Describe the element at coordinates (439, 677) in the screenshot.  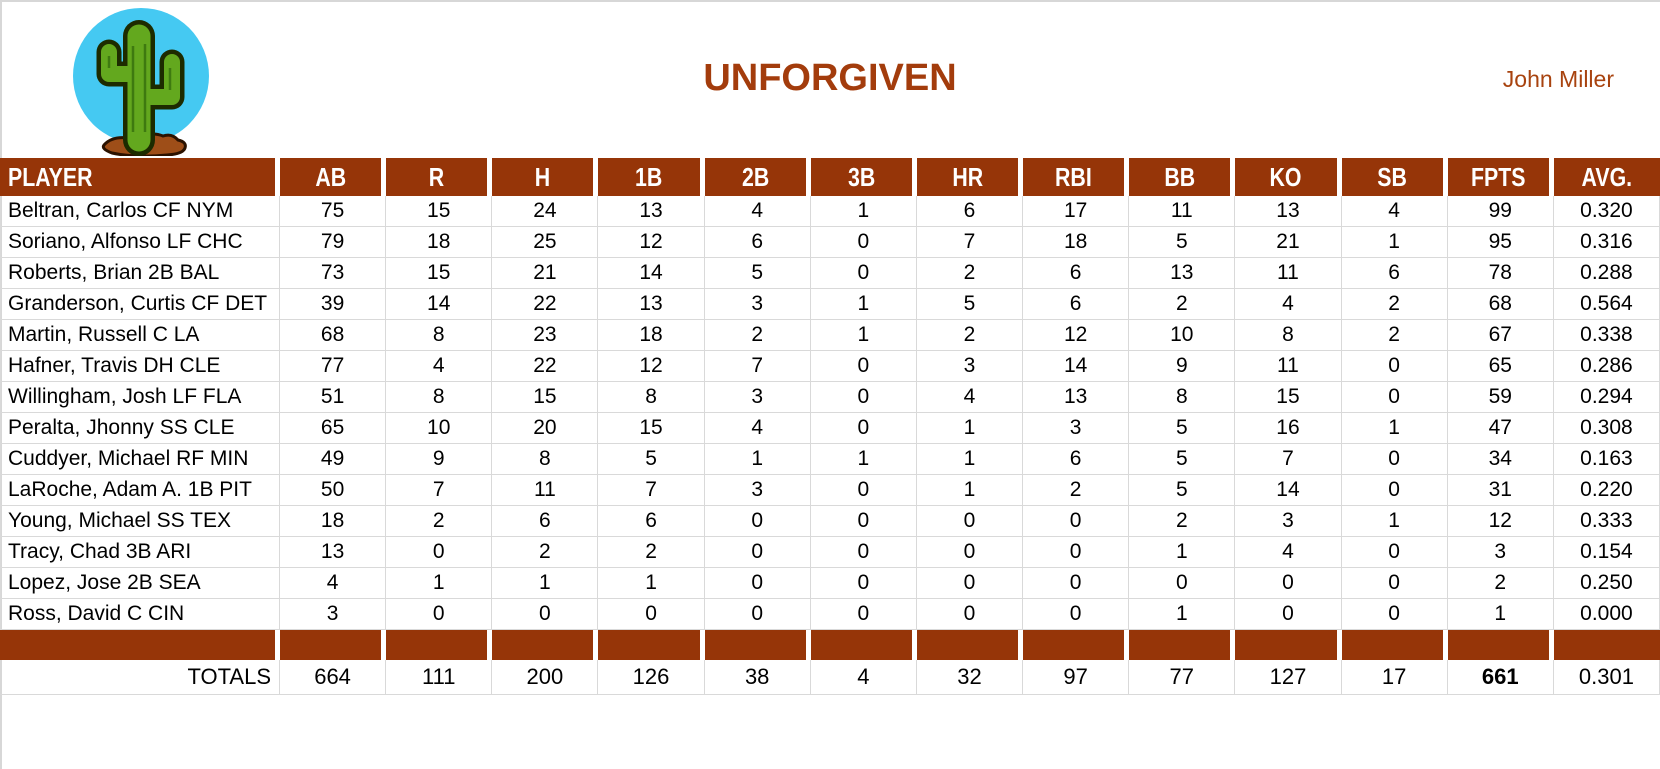
I see `totals-stat-cell: 111` at that location.